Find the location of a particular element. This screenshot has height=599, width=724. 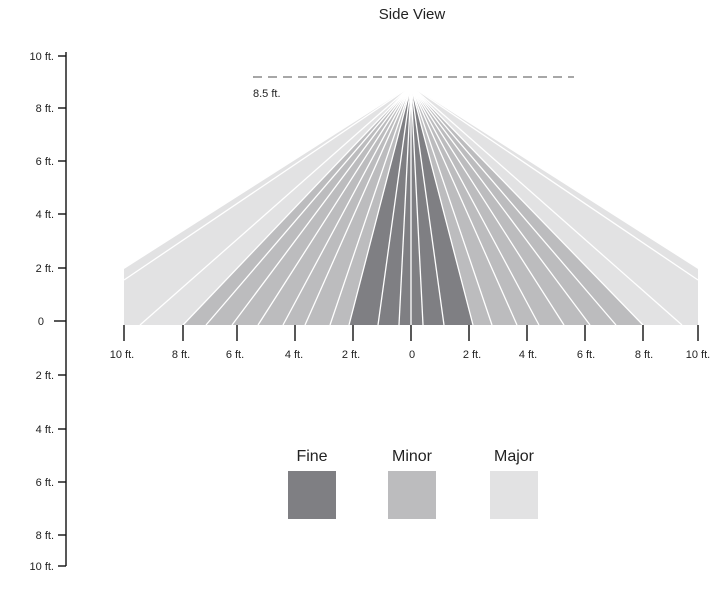

legend-swatch-minor is located at coordinates (412, 495).